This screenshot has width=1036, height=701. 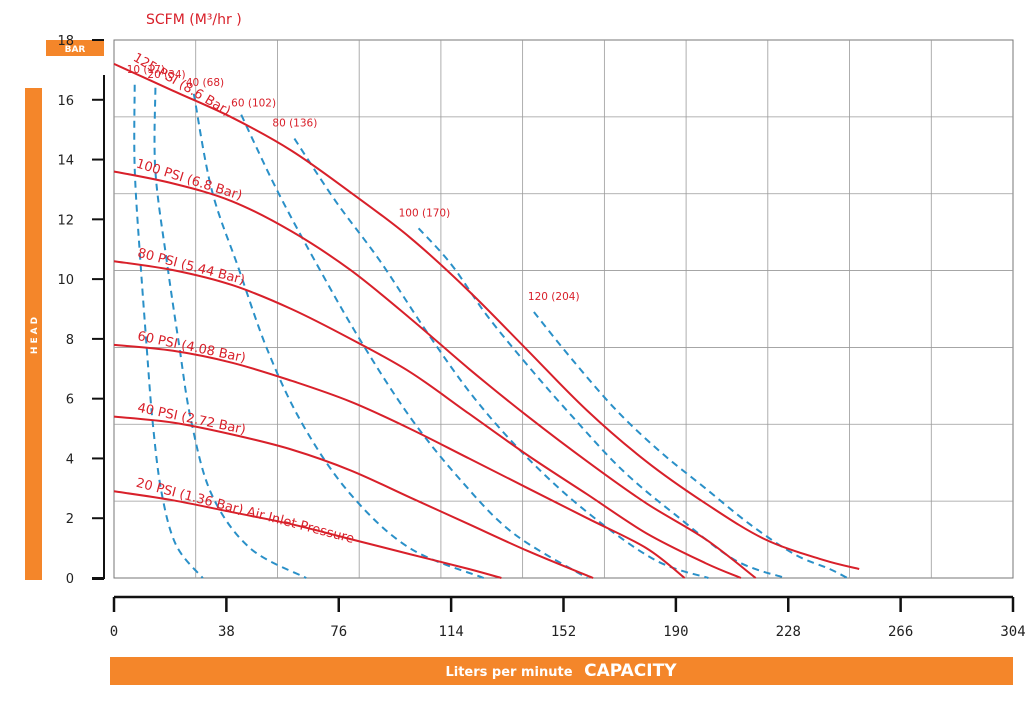 I want to click on x-tick-label: 76, so click(x=338, y=632).